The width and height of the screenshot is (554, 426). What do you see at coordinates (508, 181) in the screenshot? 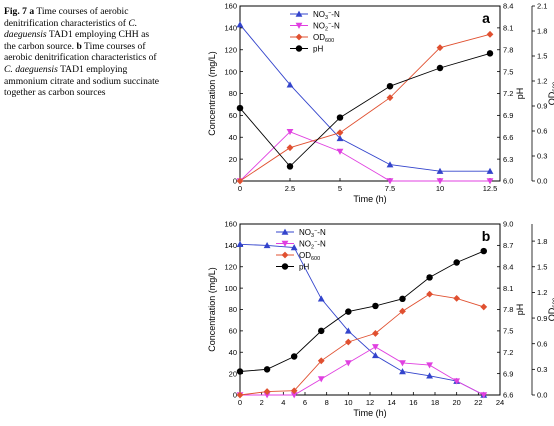
I see `y2-tick-label: 6.0` at bounding box center [508, 181].